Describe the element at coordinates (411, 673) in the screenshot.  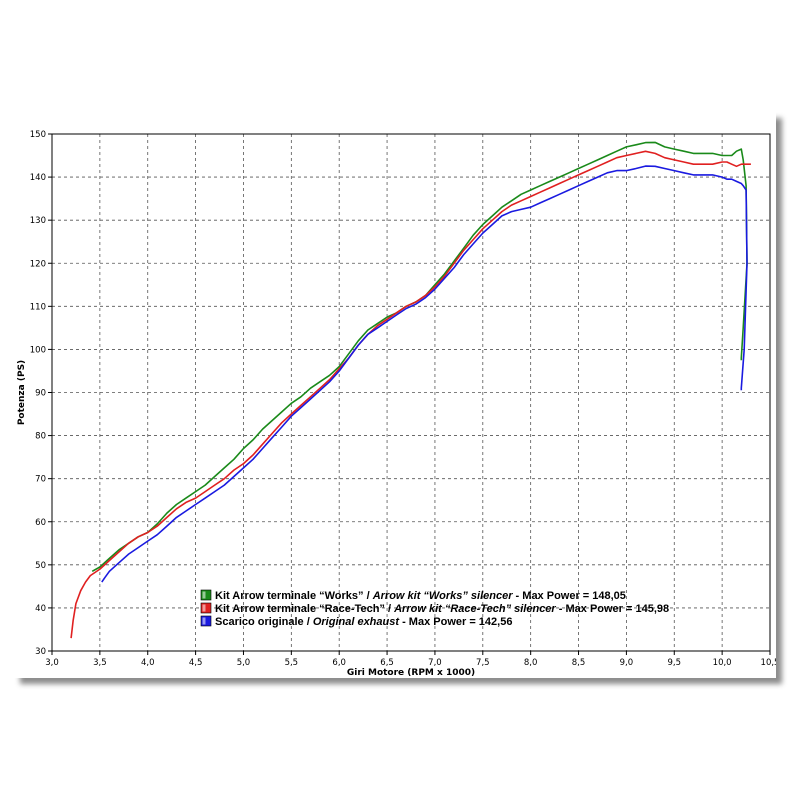
I see `x-axis-title: Giri Motore (RPM x 1000)` at that location.